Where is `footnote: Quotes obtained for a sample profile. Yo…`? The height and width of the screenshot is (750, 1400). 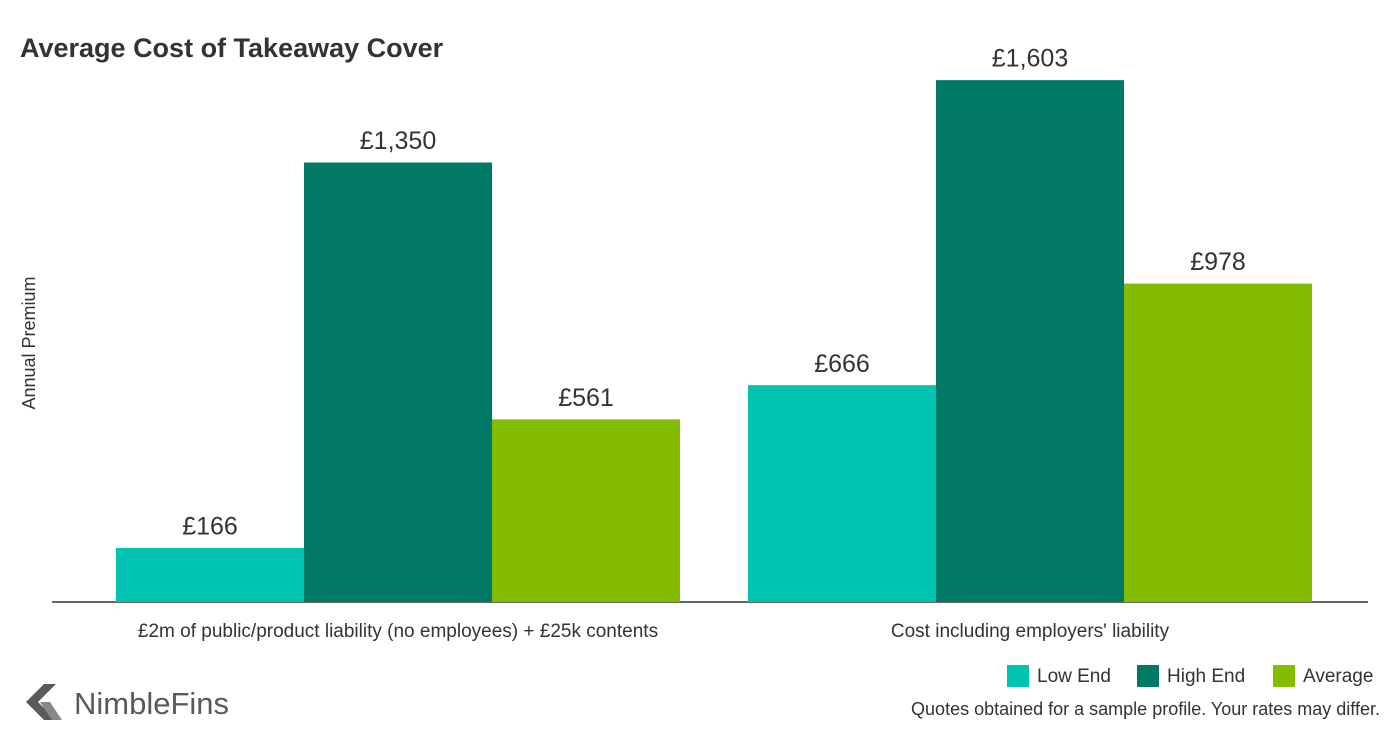
footnote: Quotes obtained for a sample profile. Yo… is located at coordinates (1145, 709).